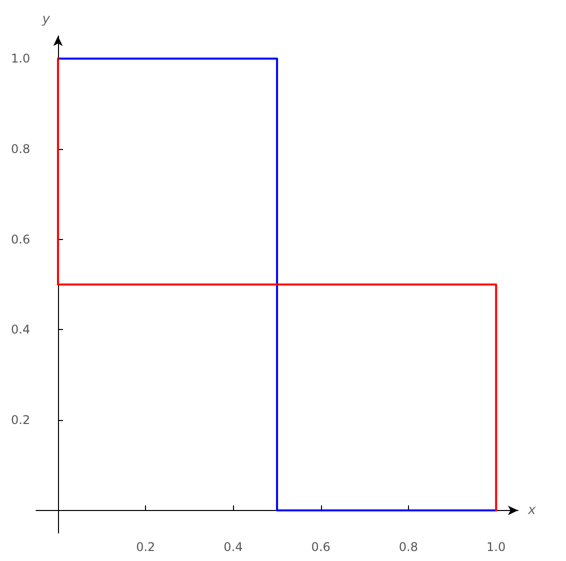  I want to click on x-axis-title: x, so click(531, 510).